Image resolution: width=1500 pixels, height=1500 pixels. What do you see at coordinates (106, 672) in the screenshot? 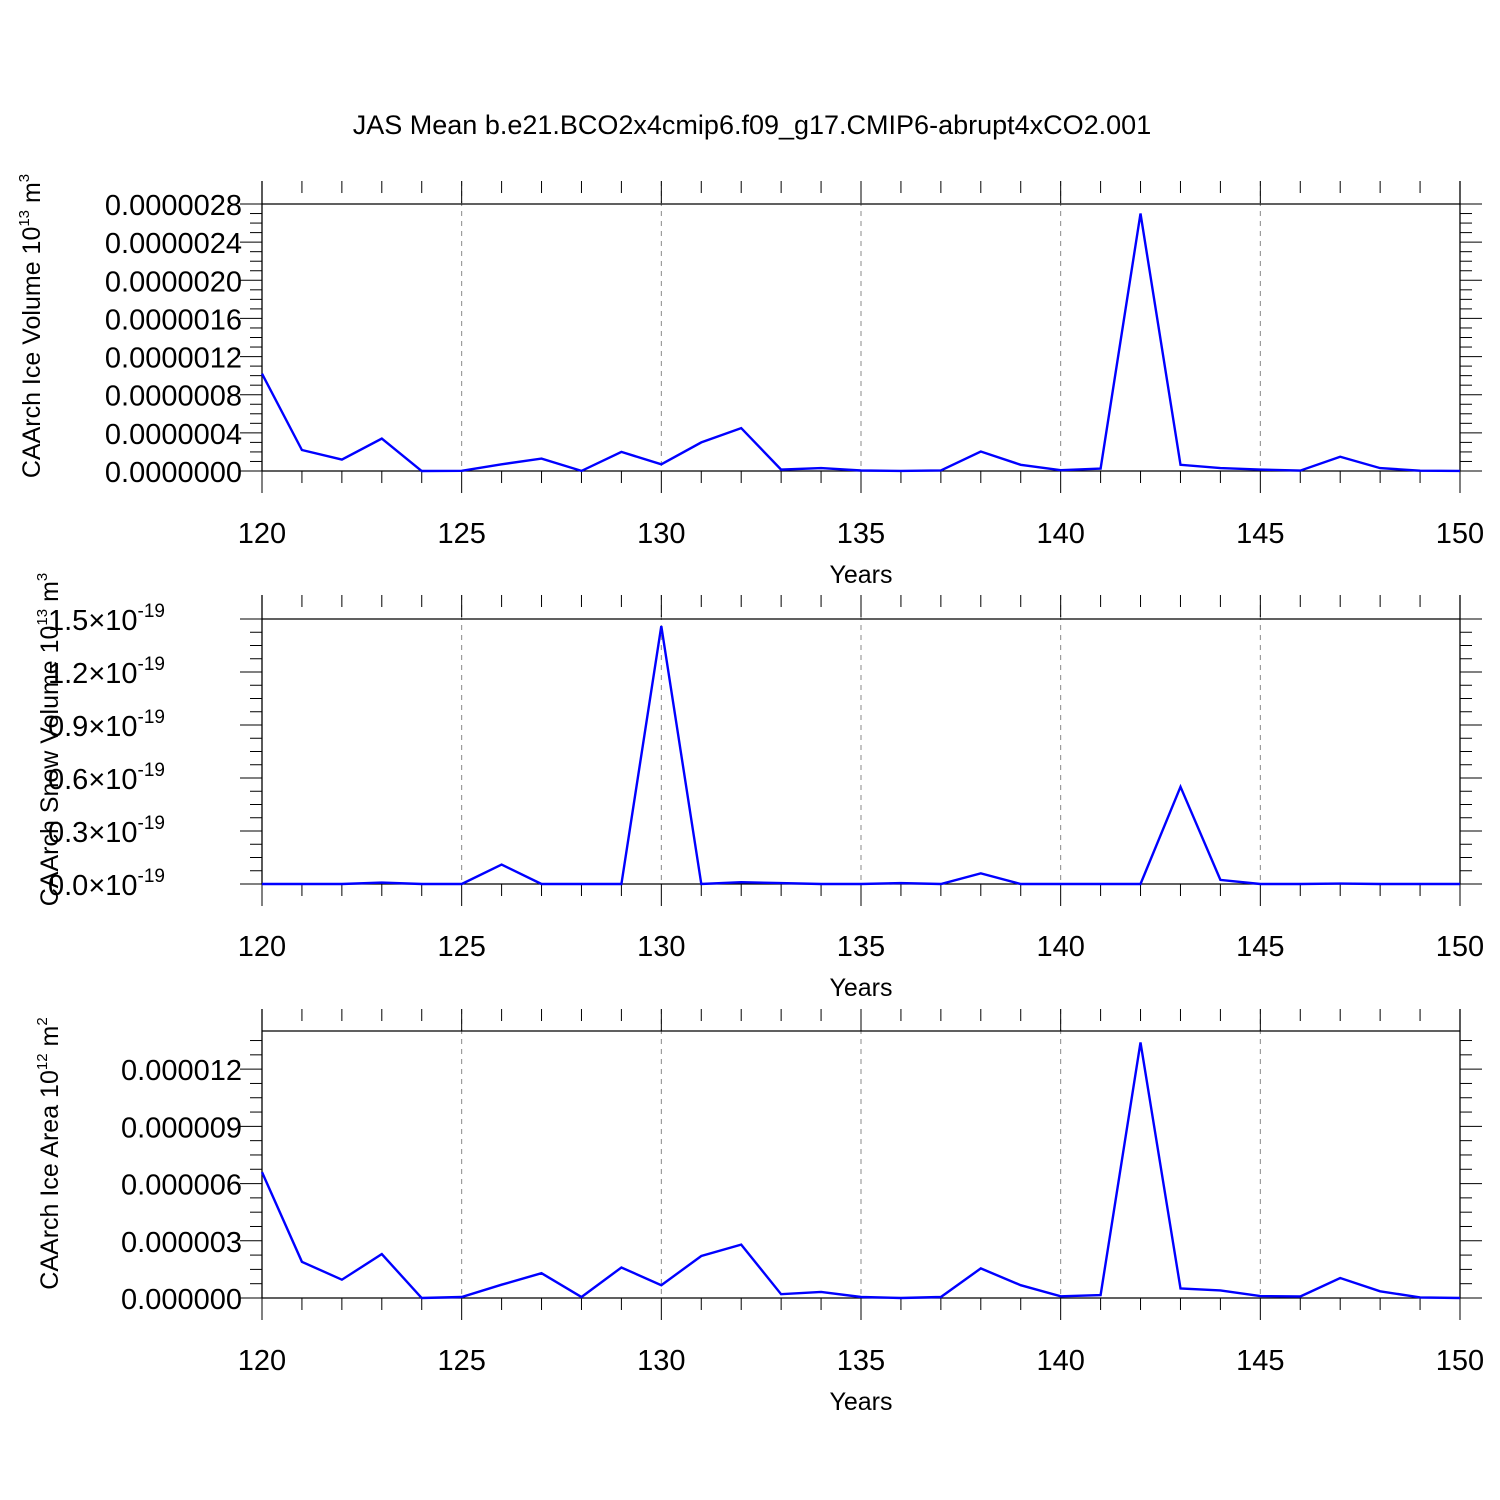
I see `y-tick-label: 1.2×10⁻¹⁹` at bounding box center [106, 672].